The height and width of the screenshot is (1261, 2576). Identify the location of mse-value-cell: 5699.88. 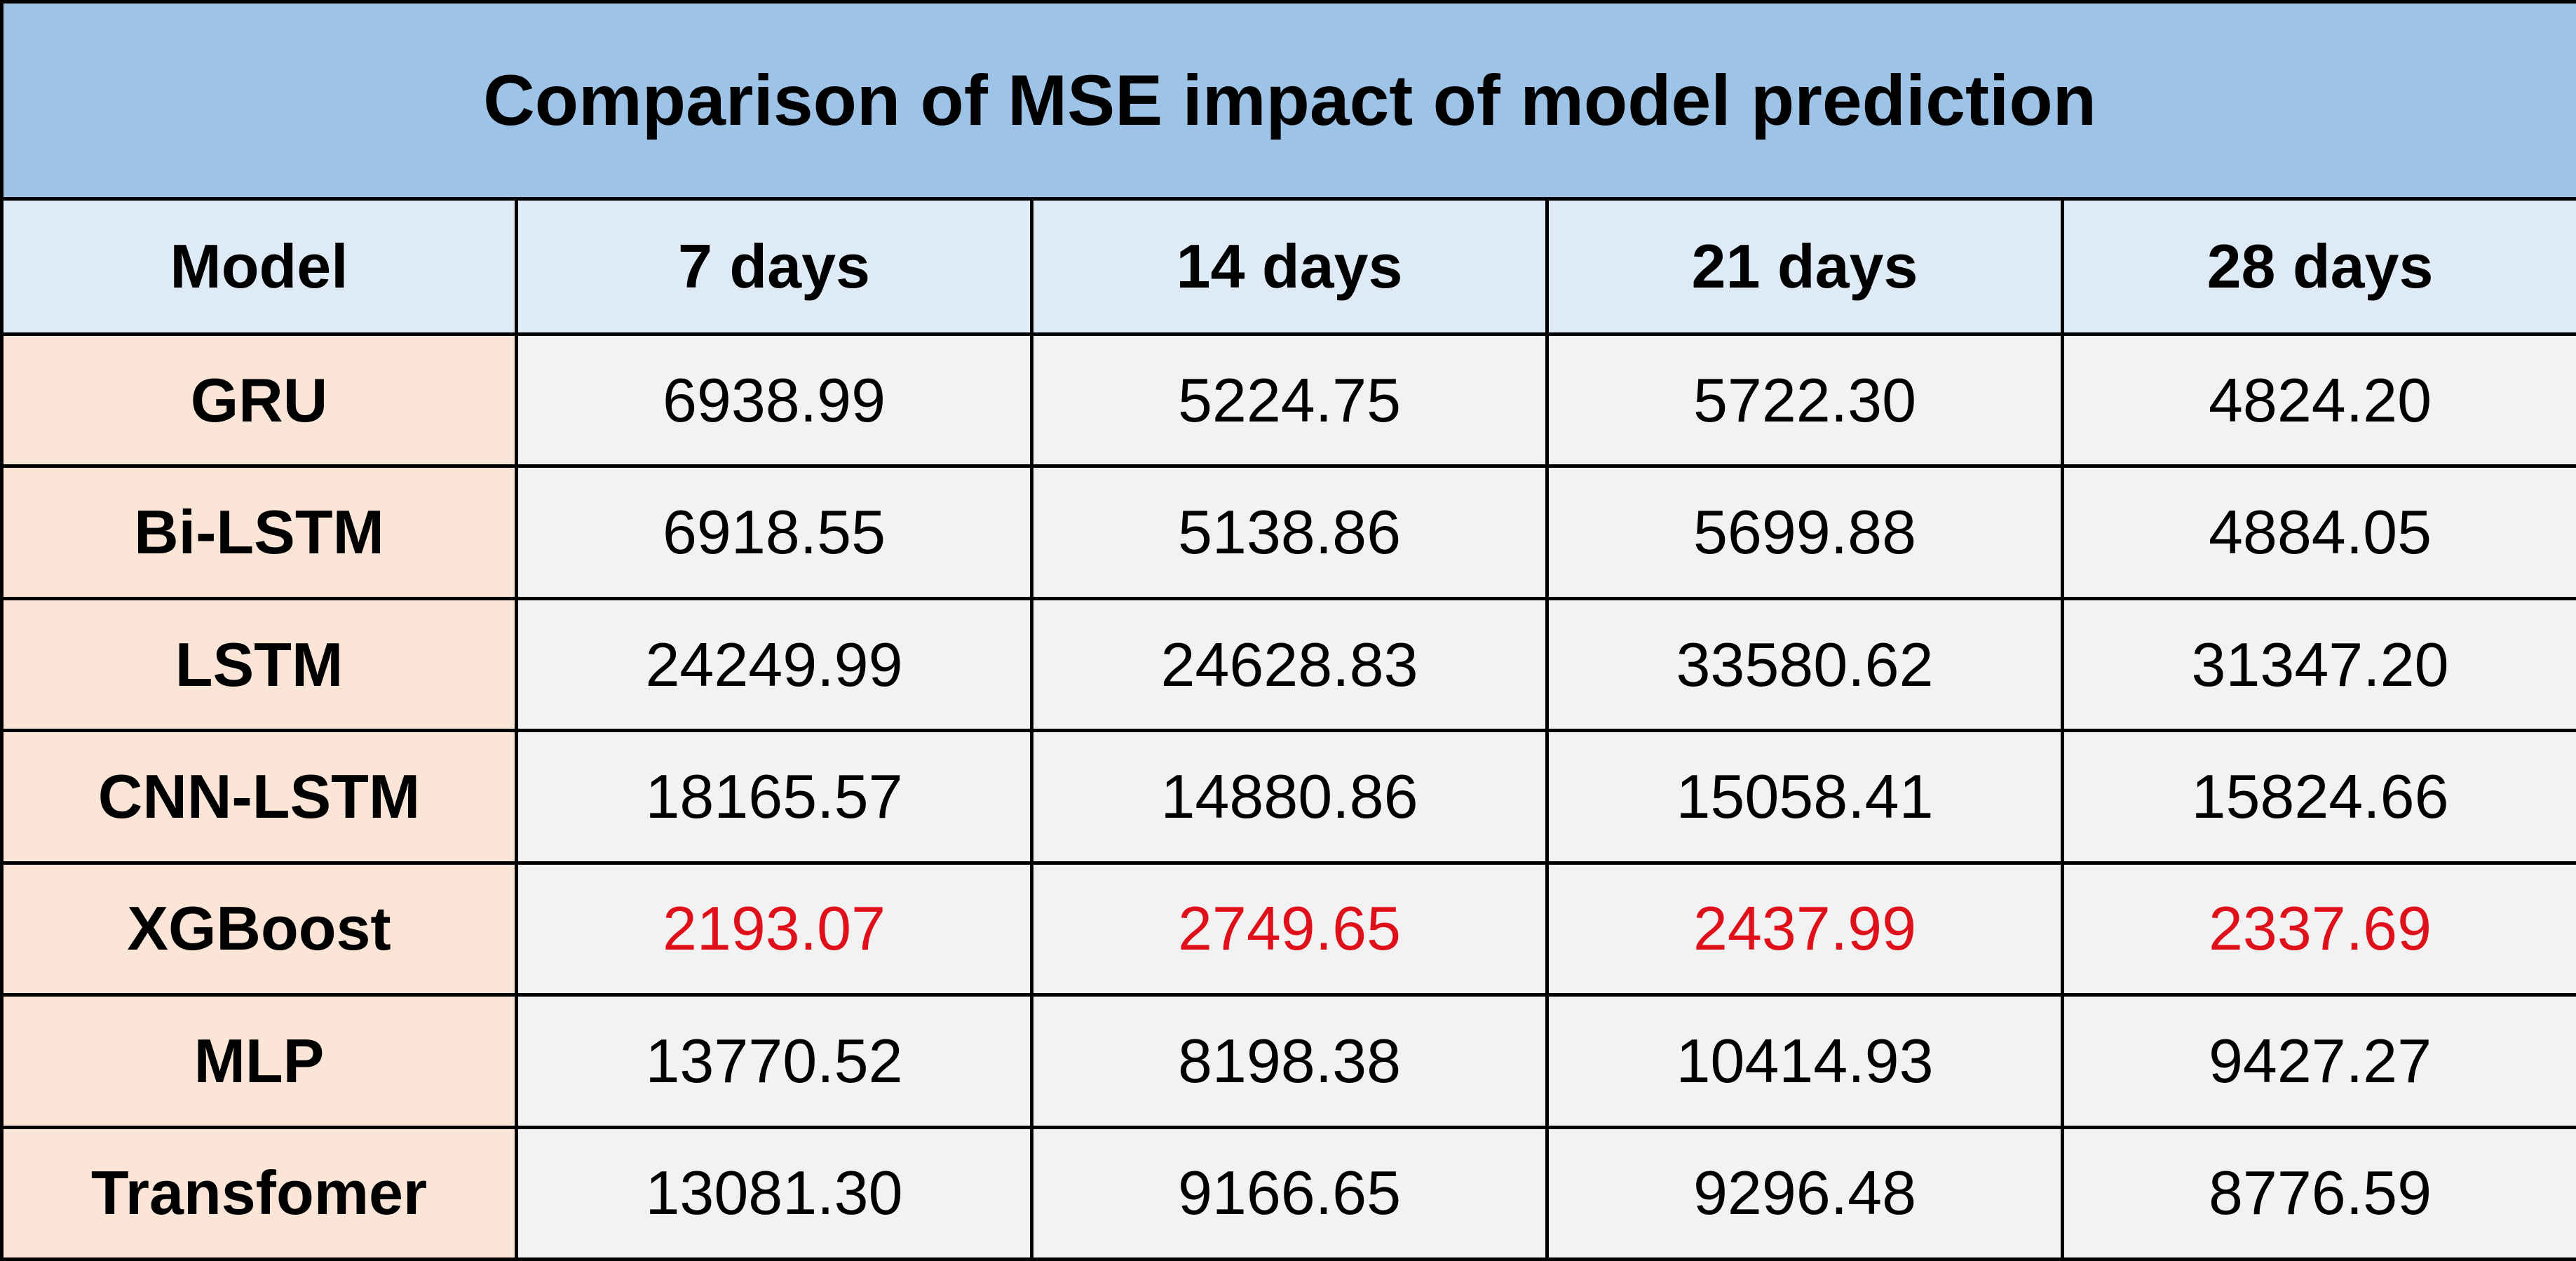
(1804, 532).